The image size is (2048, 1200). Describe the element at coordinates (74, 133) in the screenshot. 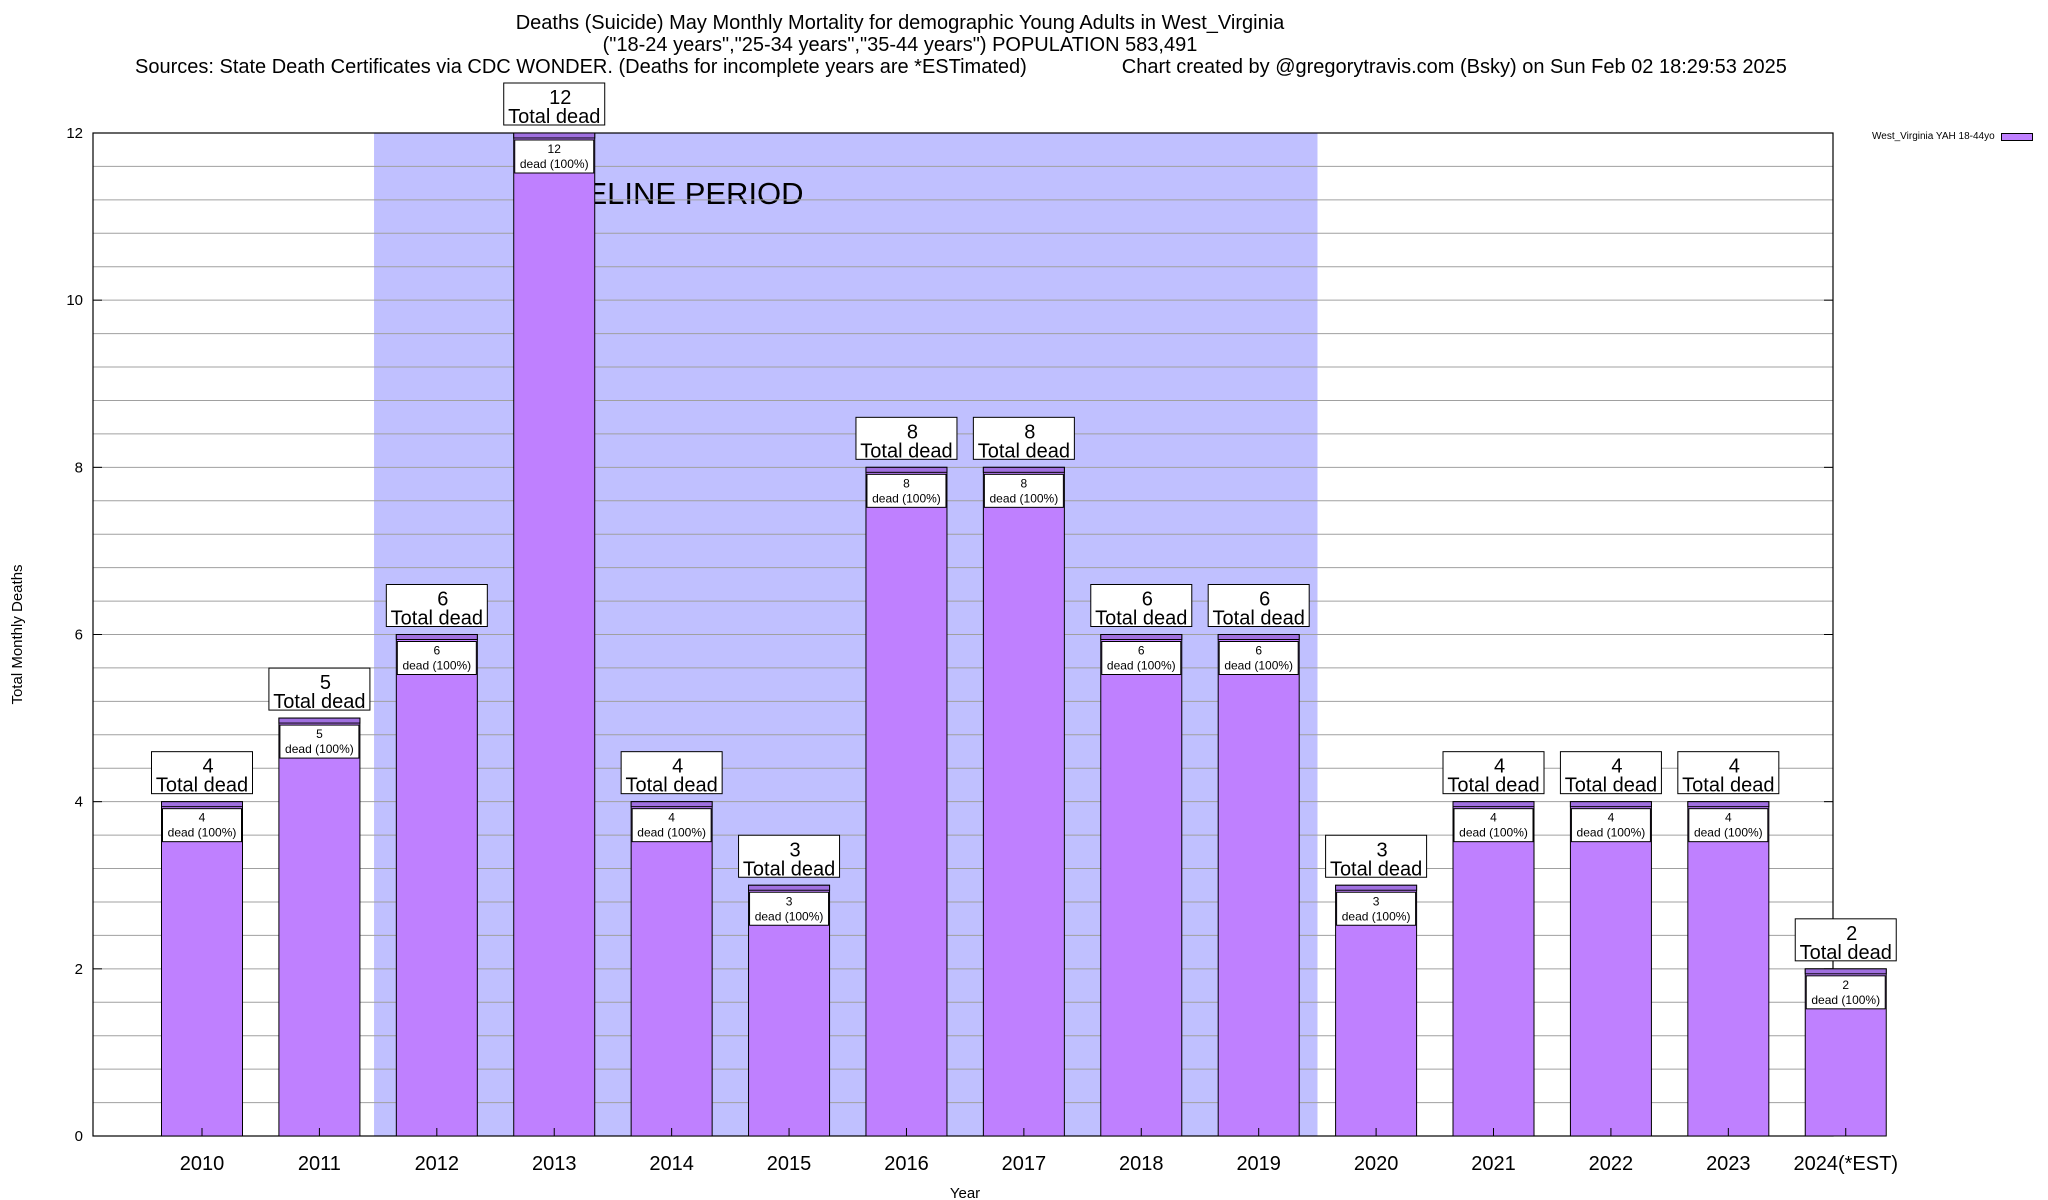

I see `y-tick-label: 12` at that location.